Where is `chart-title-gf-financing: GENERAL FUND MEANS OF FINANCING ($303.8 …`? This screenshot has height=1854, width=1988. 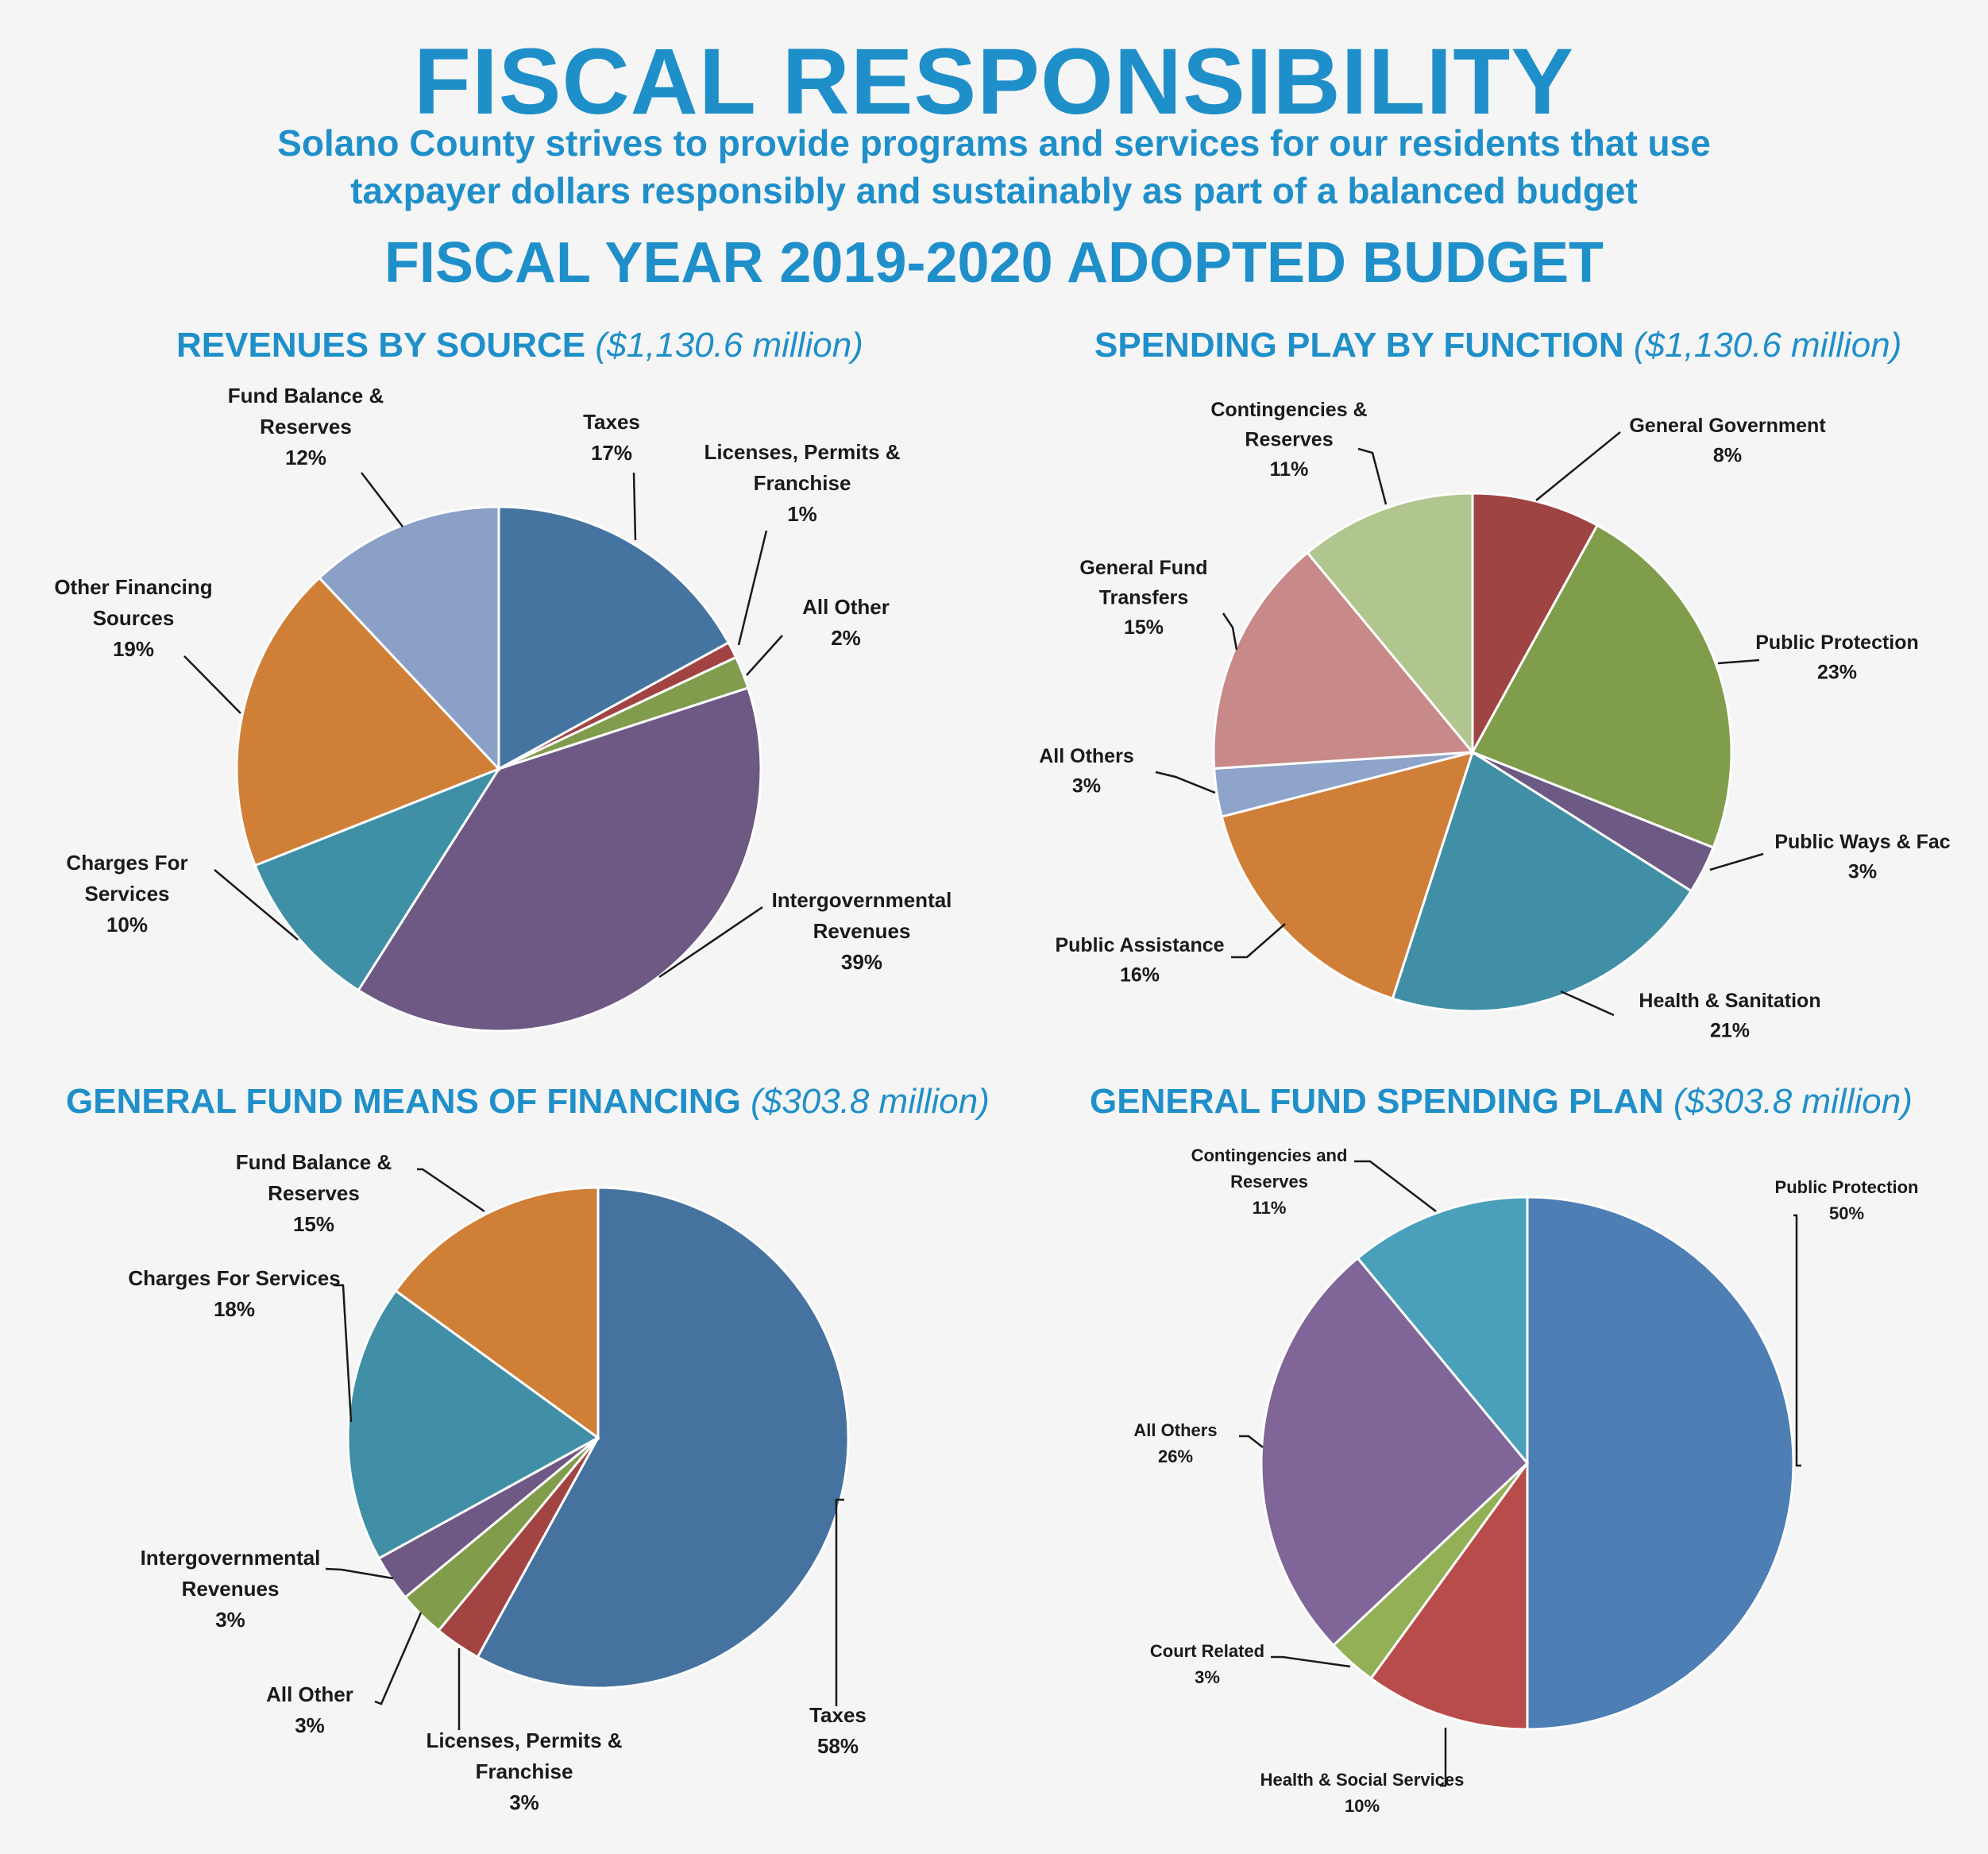
chart-title-gf-financing: GENERAL FUND MEANS OF FINANCING ($303.8 … is located at coordinates (528, 1102).